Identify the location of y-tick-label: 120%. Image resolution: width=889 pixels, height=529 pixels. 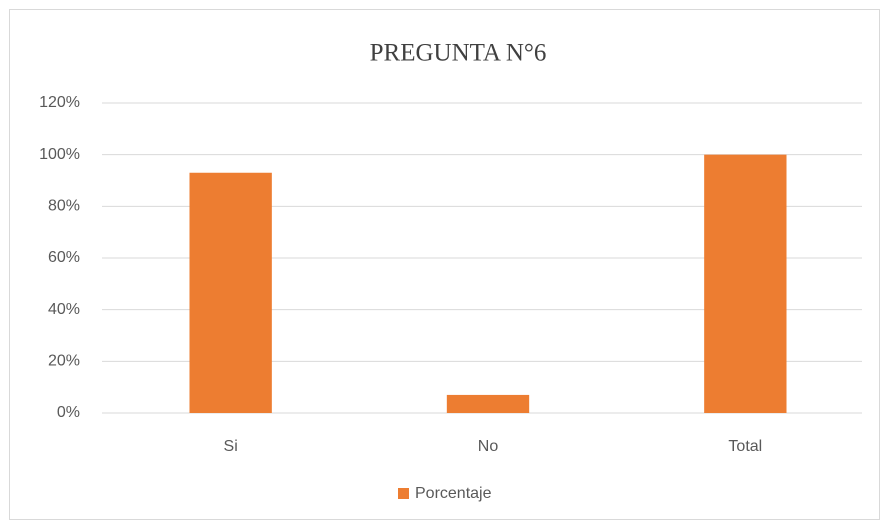
(59, 102).